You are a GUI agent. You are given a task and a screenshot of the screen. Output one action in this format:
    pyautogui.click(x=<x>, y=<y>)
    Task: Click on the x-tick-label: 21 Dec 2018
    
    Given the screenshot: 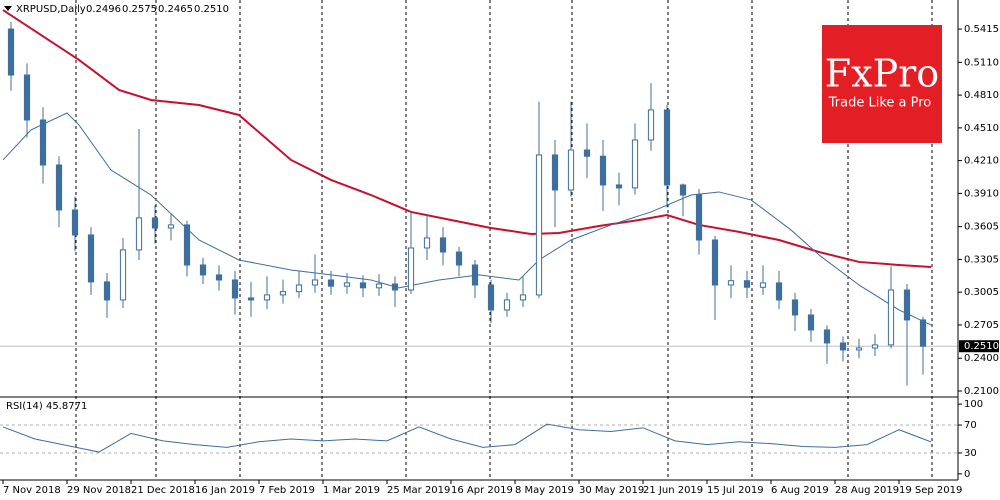 What is the action you would take?
    pyautogui.click(x=163, y=490)
    